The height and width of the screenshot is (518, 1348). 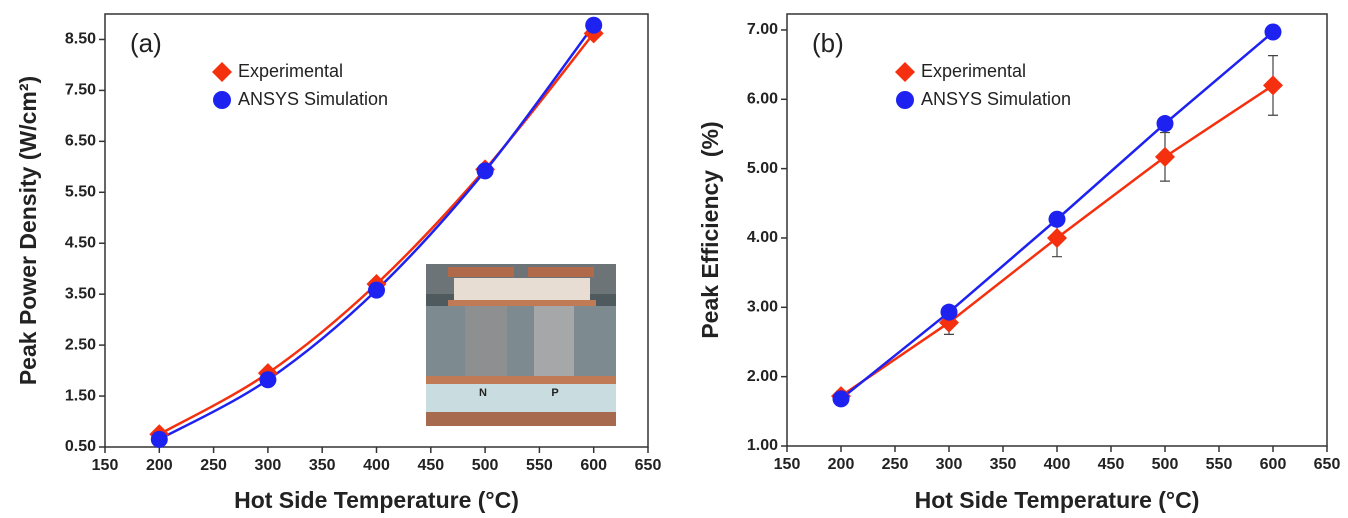 What do you see at coordinates (828, 43) in the screenshot?
I see `panel-label: (b)` at bounding box center [828, 43].